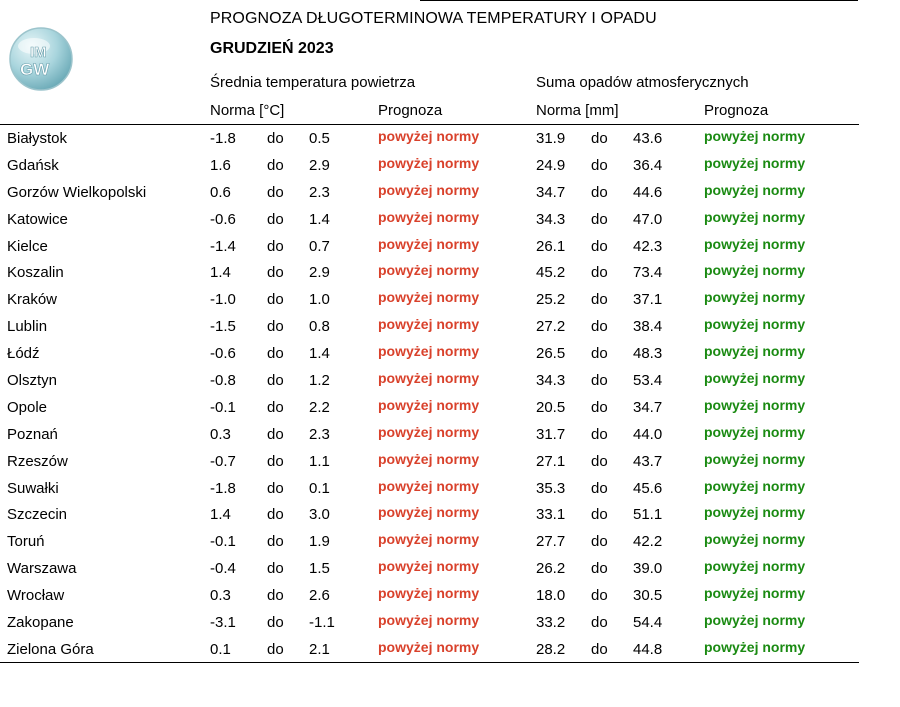  Describe the element at coordinates (648, 542) in the screenshot. I see `precip-norm-max: 42.2` at that location.